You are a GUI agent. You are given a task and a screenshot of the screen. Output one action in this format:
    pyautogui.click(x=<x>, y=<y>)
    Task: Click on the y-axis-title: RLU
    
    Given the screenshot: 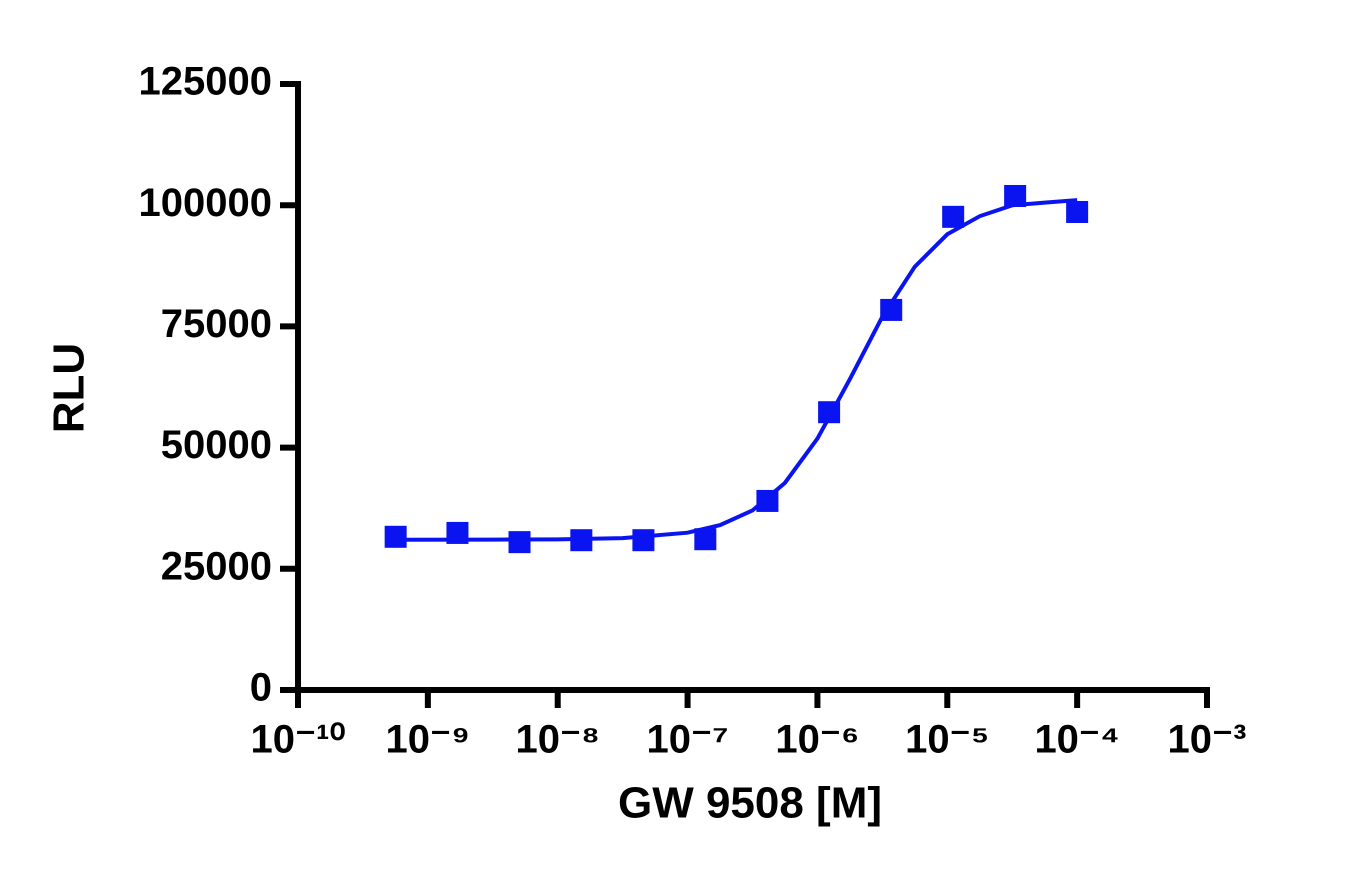 What is the action you would take?
    pyautogui.click(x=69, y=388)
    